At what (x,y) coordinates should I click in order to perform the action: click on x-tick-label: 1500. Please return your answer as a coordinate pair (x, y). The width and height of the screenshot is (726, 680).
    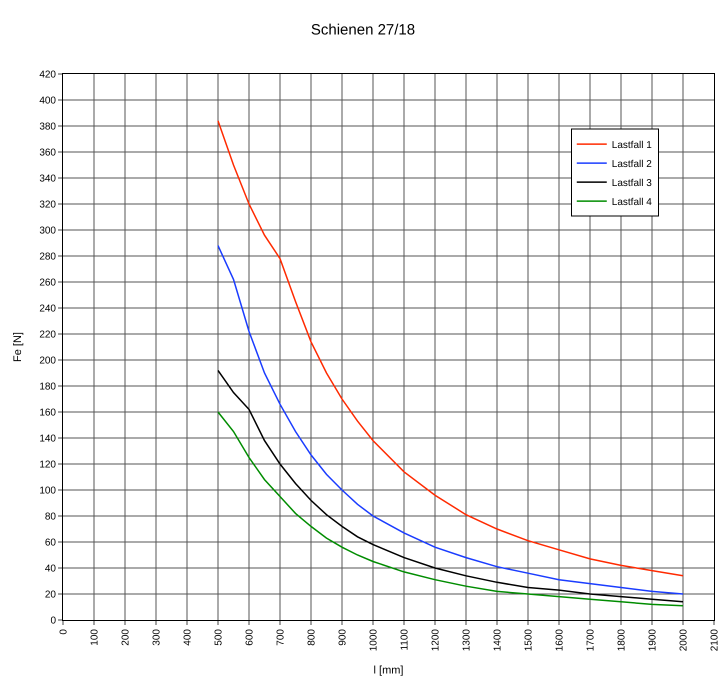
    Looking at the image, I should click on (528, 640).